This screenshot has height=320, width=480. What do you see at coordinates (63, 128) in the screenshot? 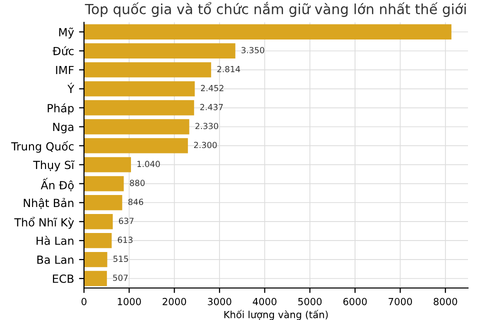
I see `y-tick-label: Nga` at bounding box center [63, 128].